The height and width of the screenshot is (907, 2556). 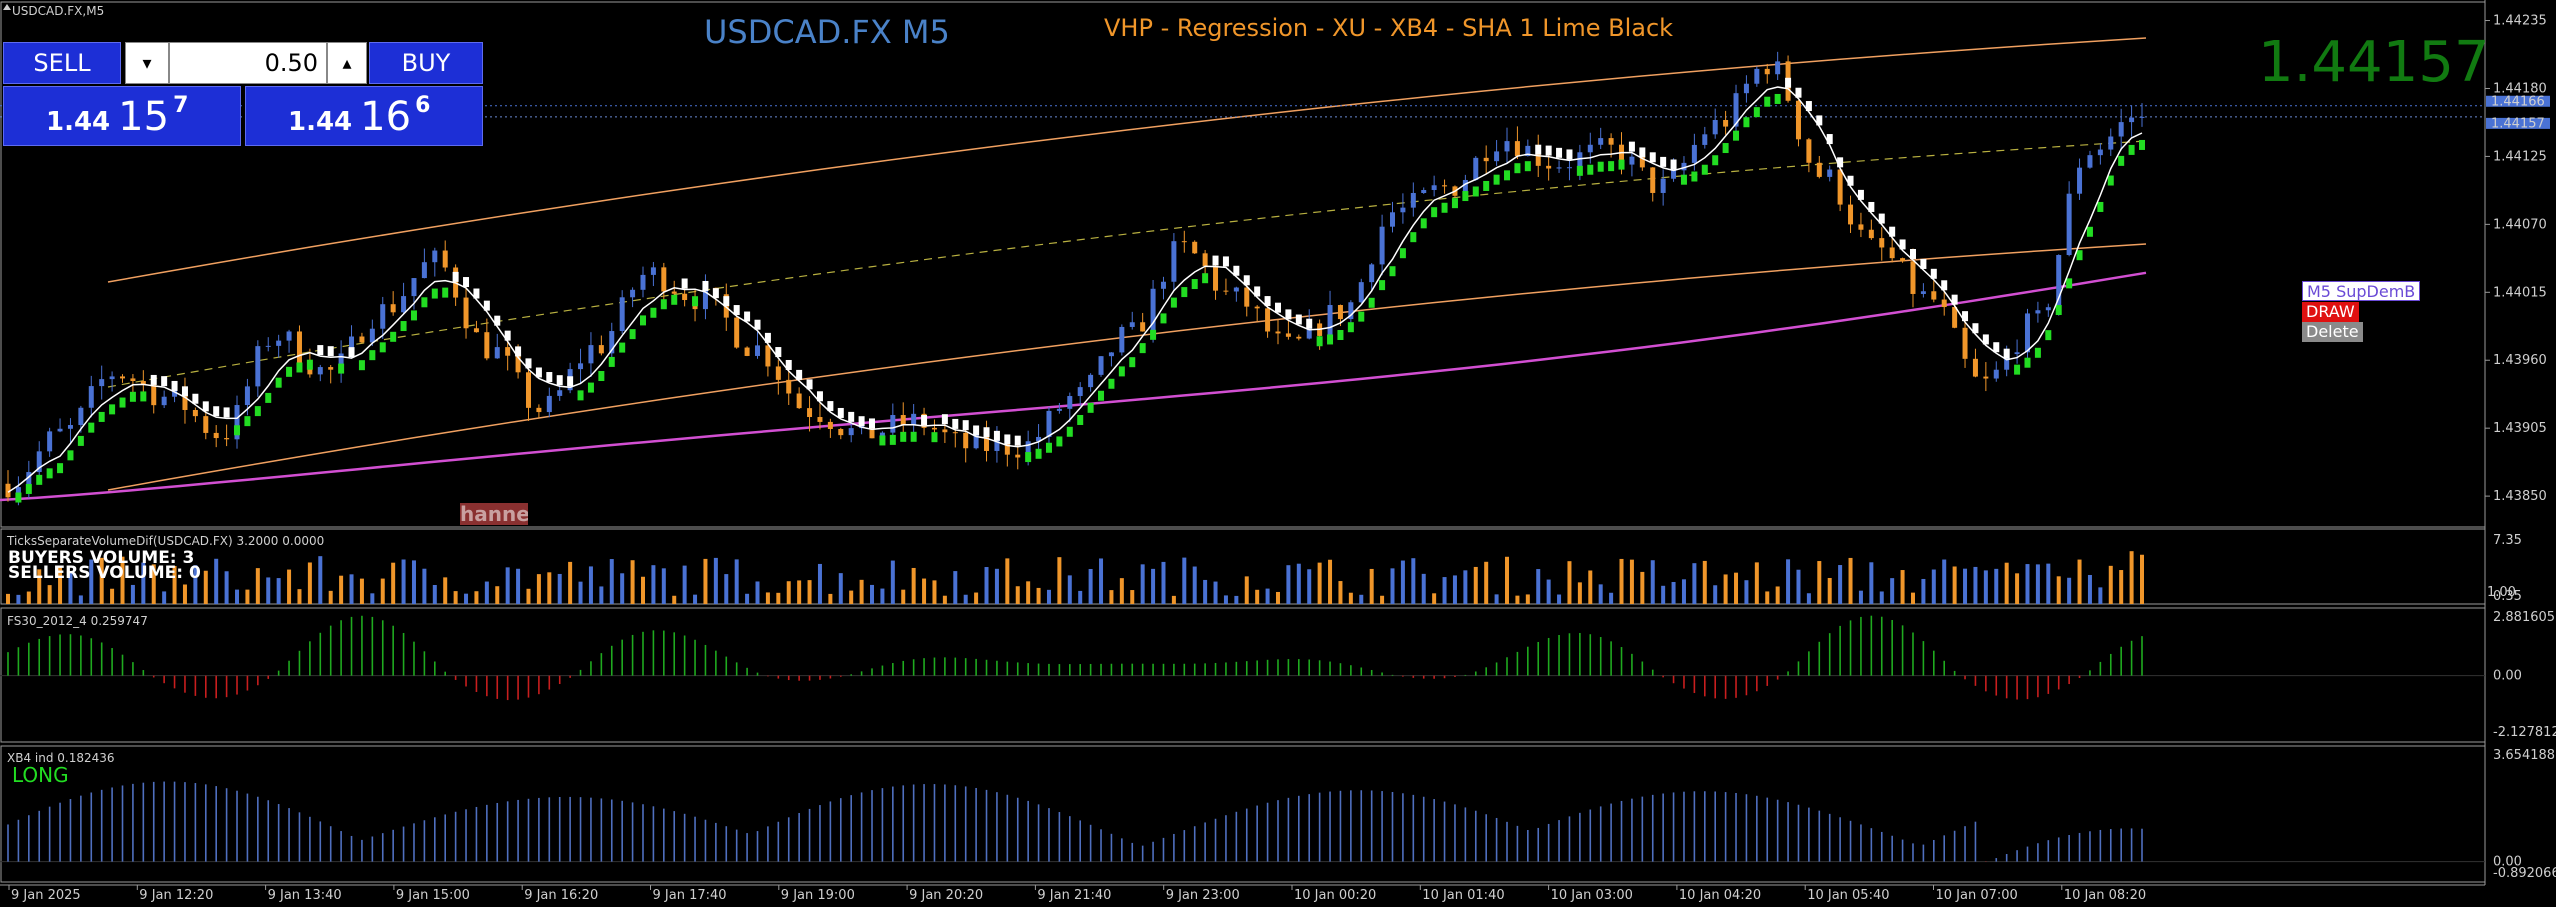 I want to click on fs30-tick-bottom: -2.127812, so click(x=2524, y=732).